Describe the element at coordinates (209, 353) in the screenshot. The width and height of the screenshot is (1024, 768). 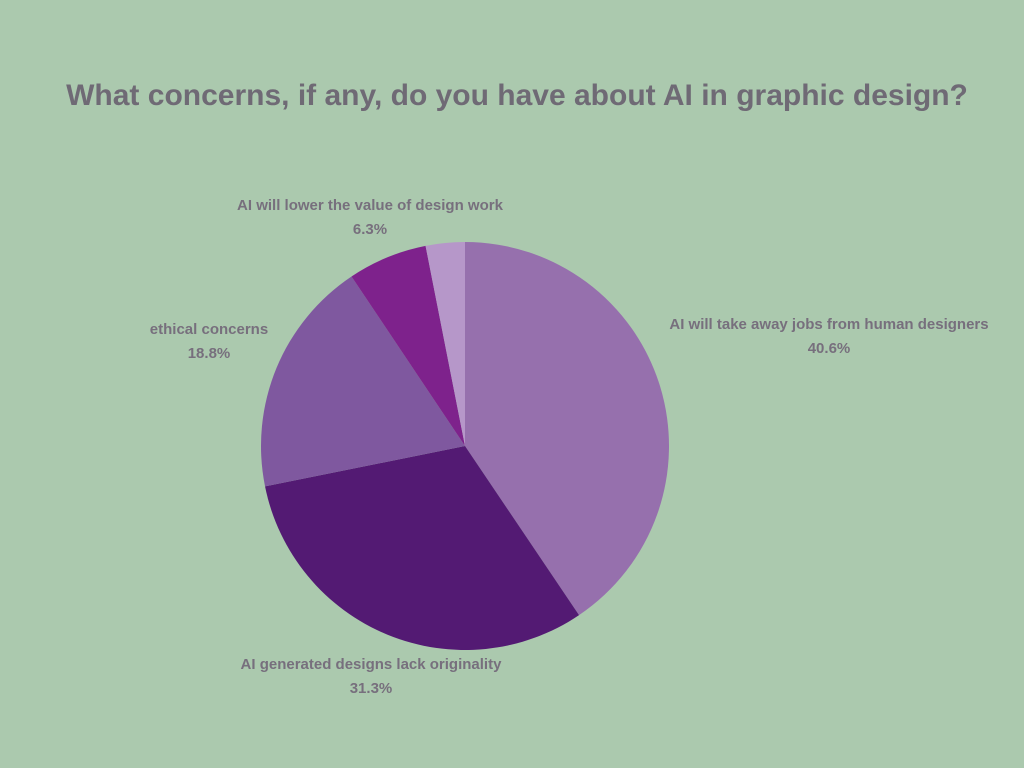
I see `slice-value-label: 18.8%` at that location.